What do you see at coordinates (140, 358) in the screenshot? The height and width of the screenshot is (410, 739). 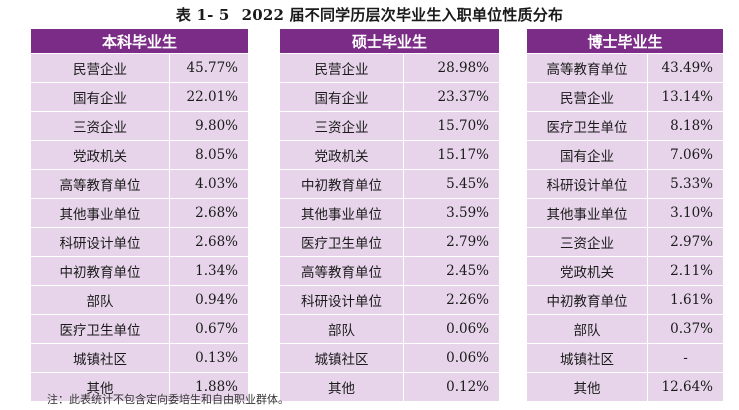 I see `table-row: 城镇社区 0.13%` at bounding box center [140, 358].